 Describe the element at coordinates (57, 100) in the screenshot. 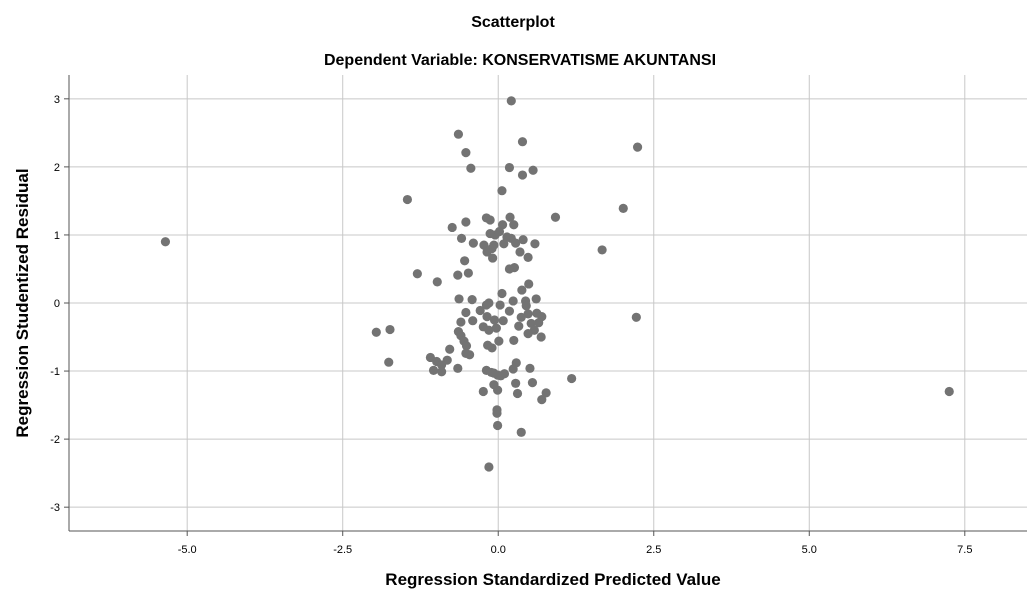

I see `y-tick-label: 3` at that location.